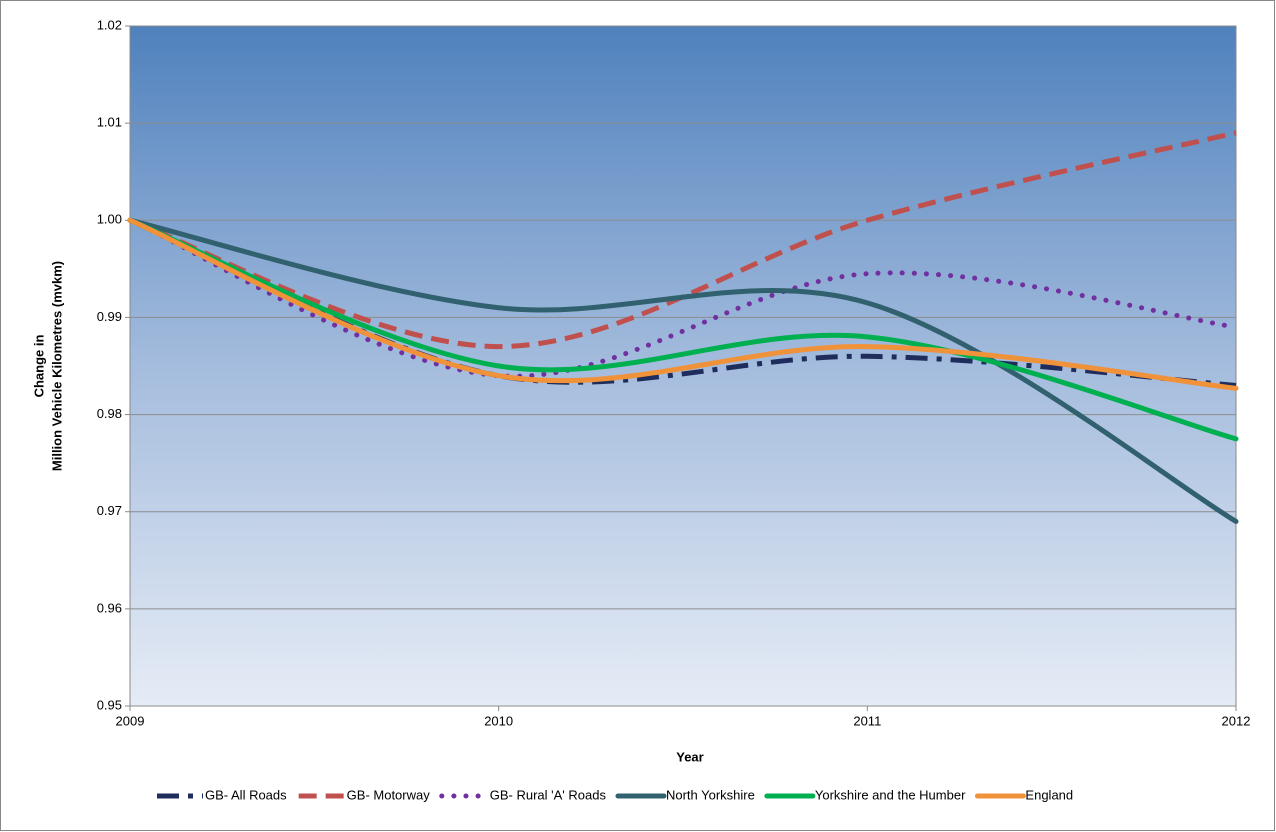 This screenshot has height=832, width=1276. Describe the element at coordinates (890, 794) in the screenshot. I see `legend-label: Yorkshire and the Humber` at that location.